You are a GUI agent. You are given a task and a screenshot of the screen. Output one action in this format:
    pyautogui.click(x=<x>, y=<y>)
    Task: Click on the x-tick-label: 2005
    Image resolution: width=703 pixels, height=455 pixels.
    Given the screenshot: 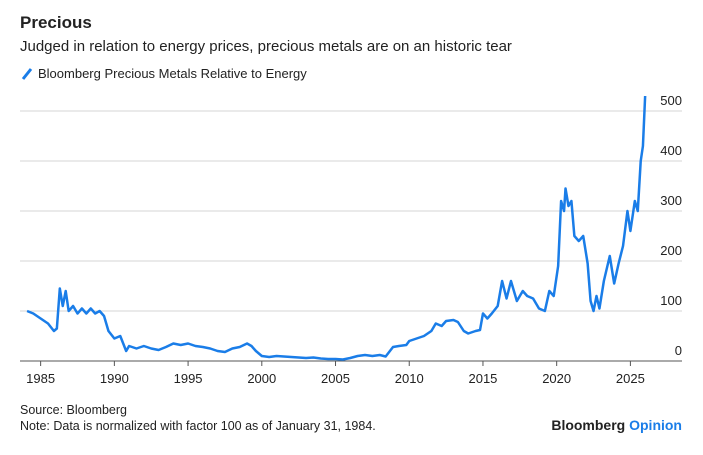 What is the action you would take?
    pyautogui.click(x=335, y=378)
    